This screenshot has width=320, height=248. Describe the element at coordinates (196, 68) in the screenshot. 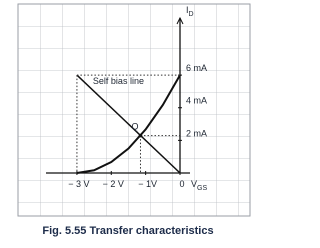

I see `y-tick-label: 6 mA` at that location.